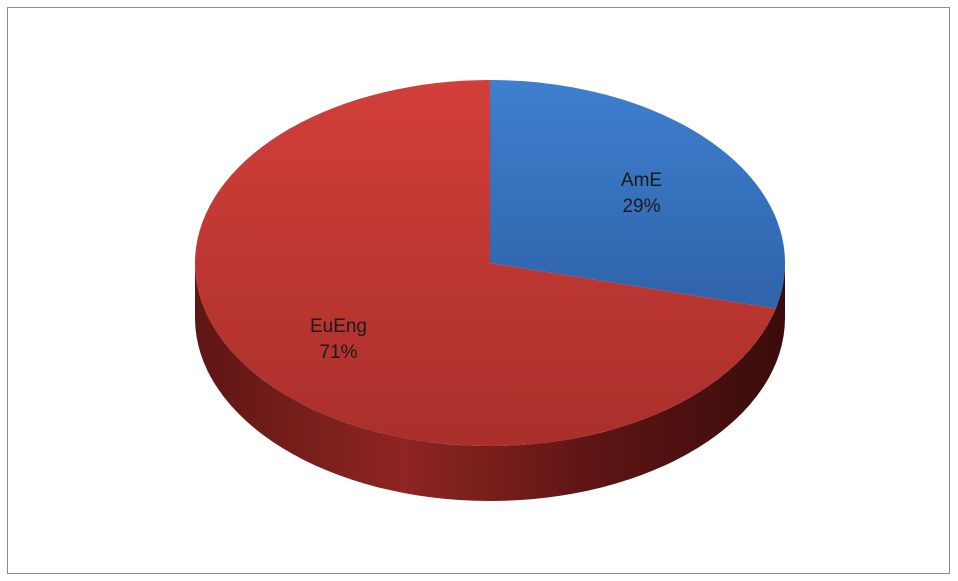 This screenshot has height=581, width=958. Describe the element at coordinates (641, 180) in the screenshot. I see `slice-category-label: AmE` at that location.